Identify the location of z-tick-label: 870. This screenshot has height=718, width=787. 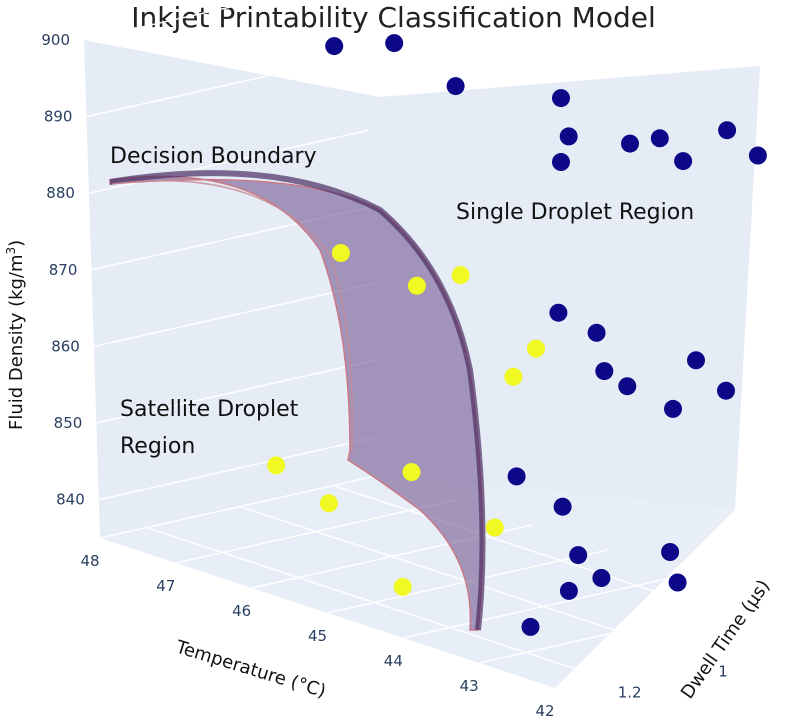
(63, 270).